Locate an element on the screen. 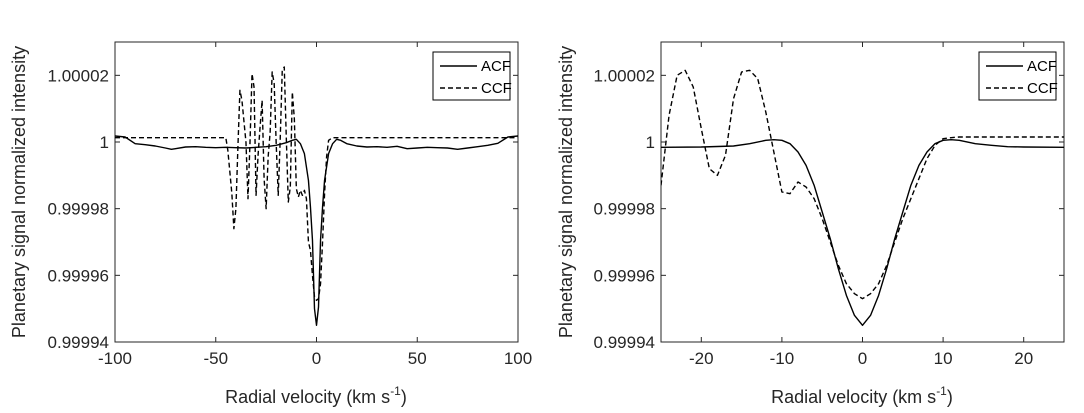 Image resolution: width=1084 pixels, height=413 pixels. chart-left-x-axis-label: Radial velocity (km s-1) is located at coordinates (316, 395).